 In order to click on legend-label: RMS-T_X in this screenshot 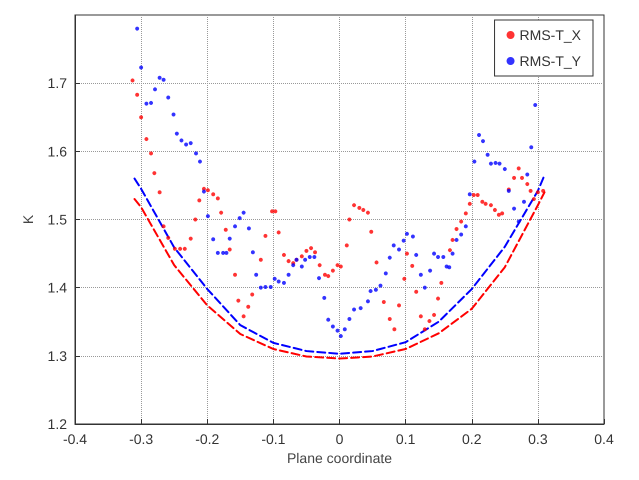, I will do `click(551, 35)`.